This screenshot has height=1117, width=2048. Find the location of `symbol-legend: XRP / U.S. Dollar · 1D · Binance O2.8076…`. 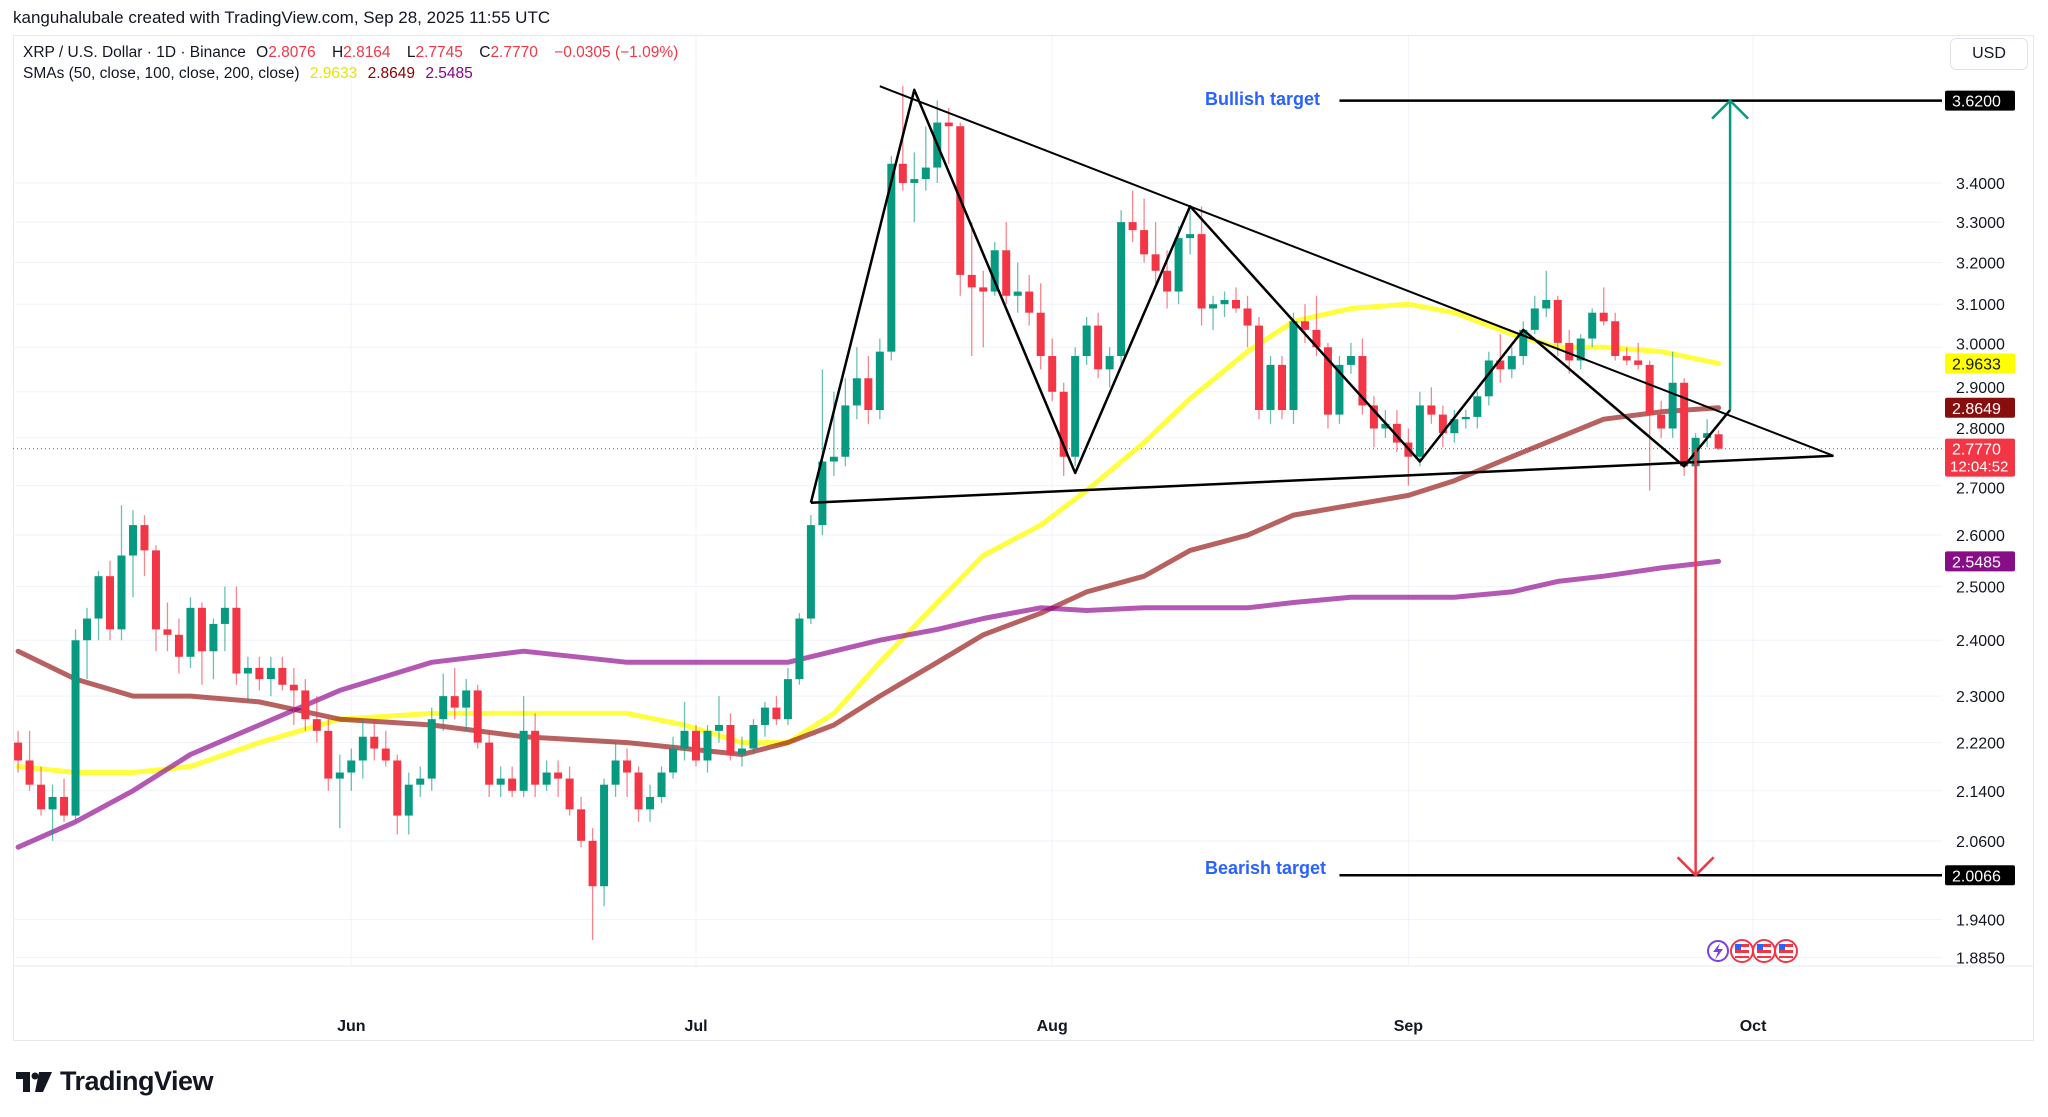

symbol-legend: XRP / U.S. Dollar · 1D · Binance O2.8076… is located at coordinates (351, 52).